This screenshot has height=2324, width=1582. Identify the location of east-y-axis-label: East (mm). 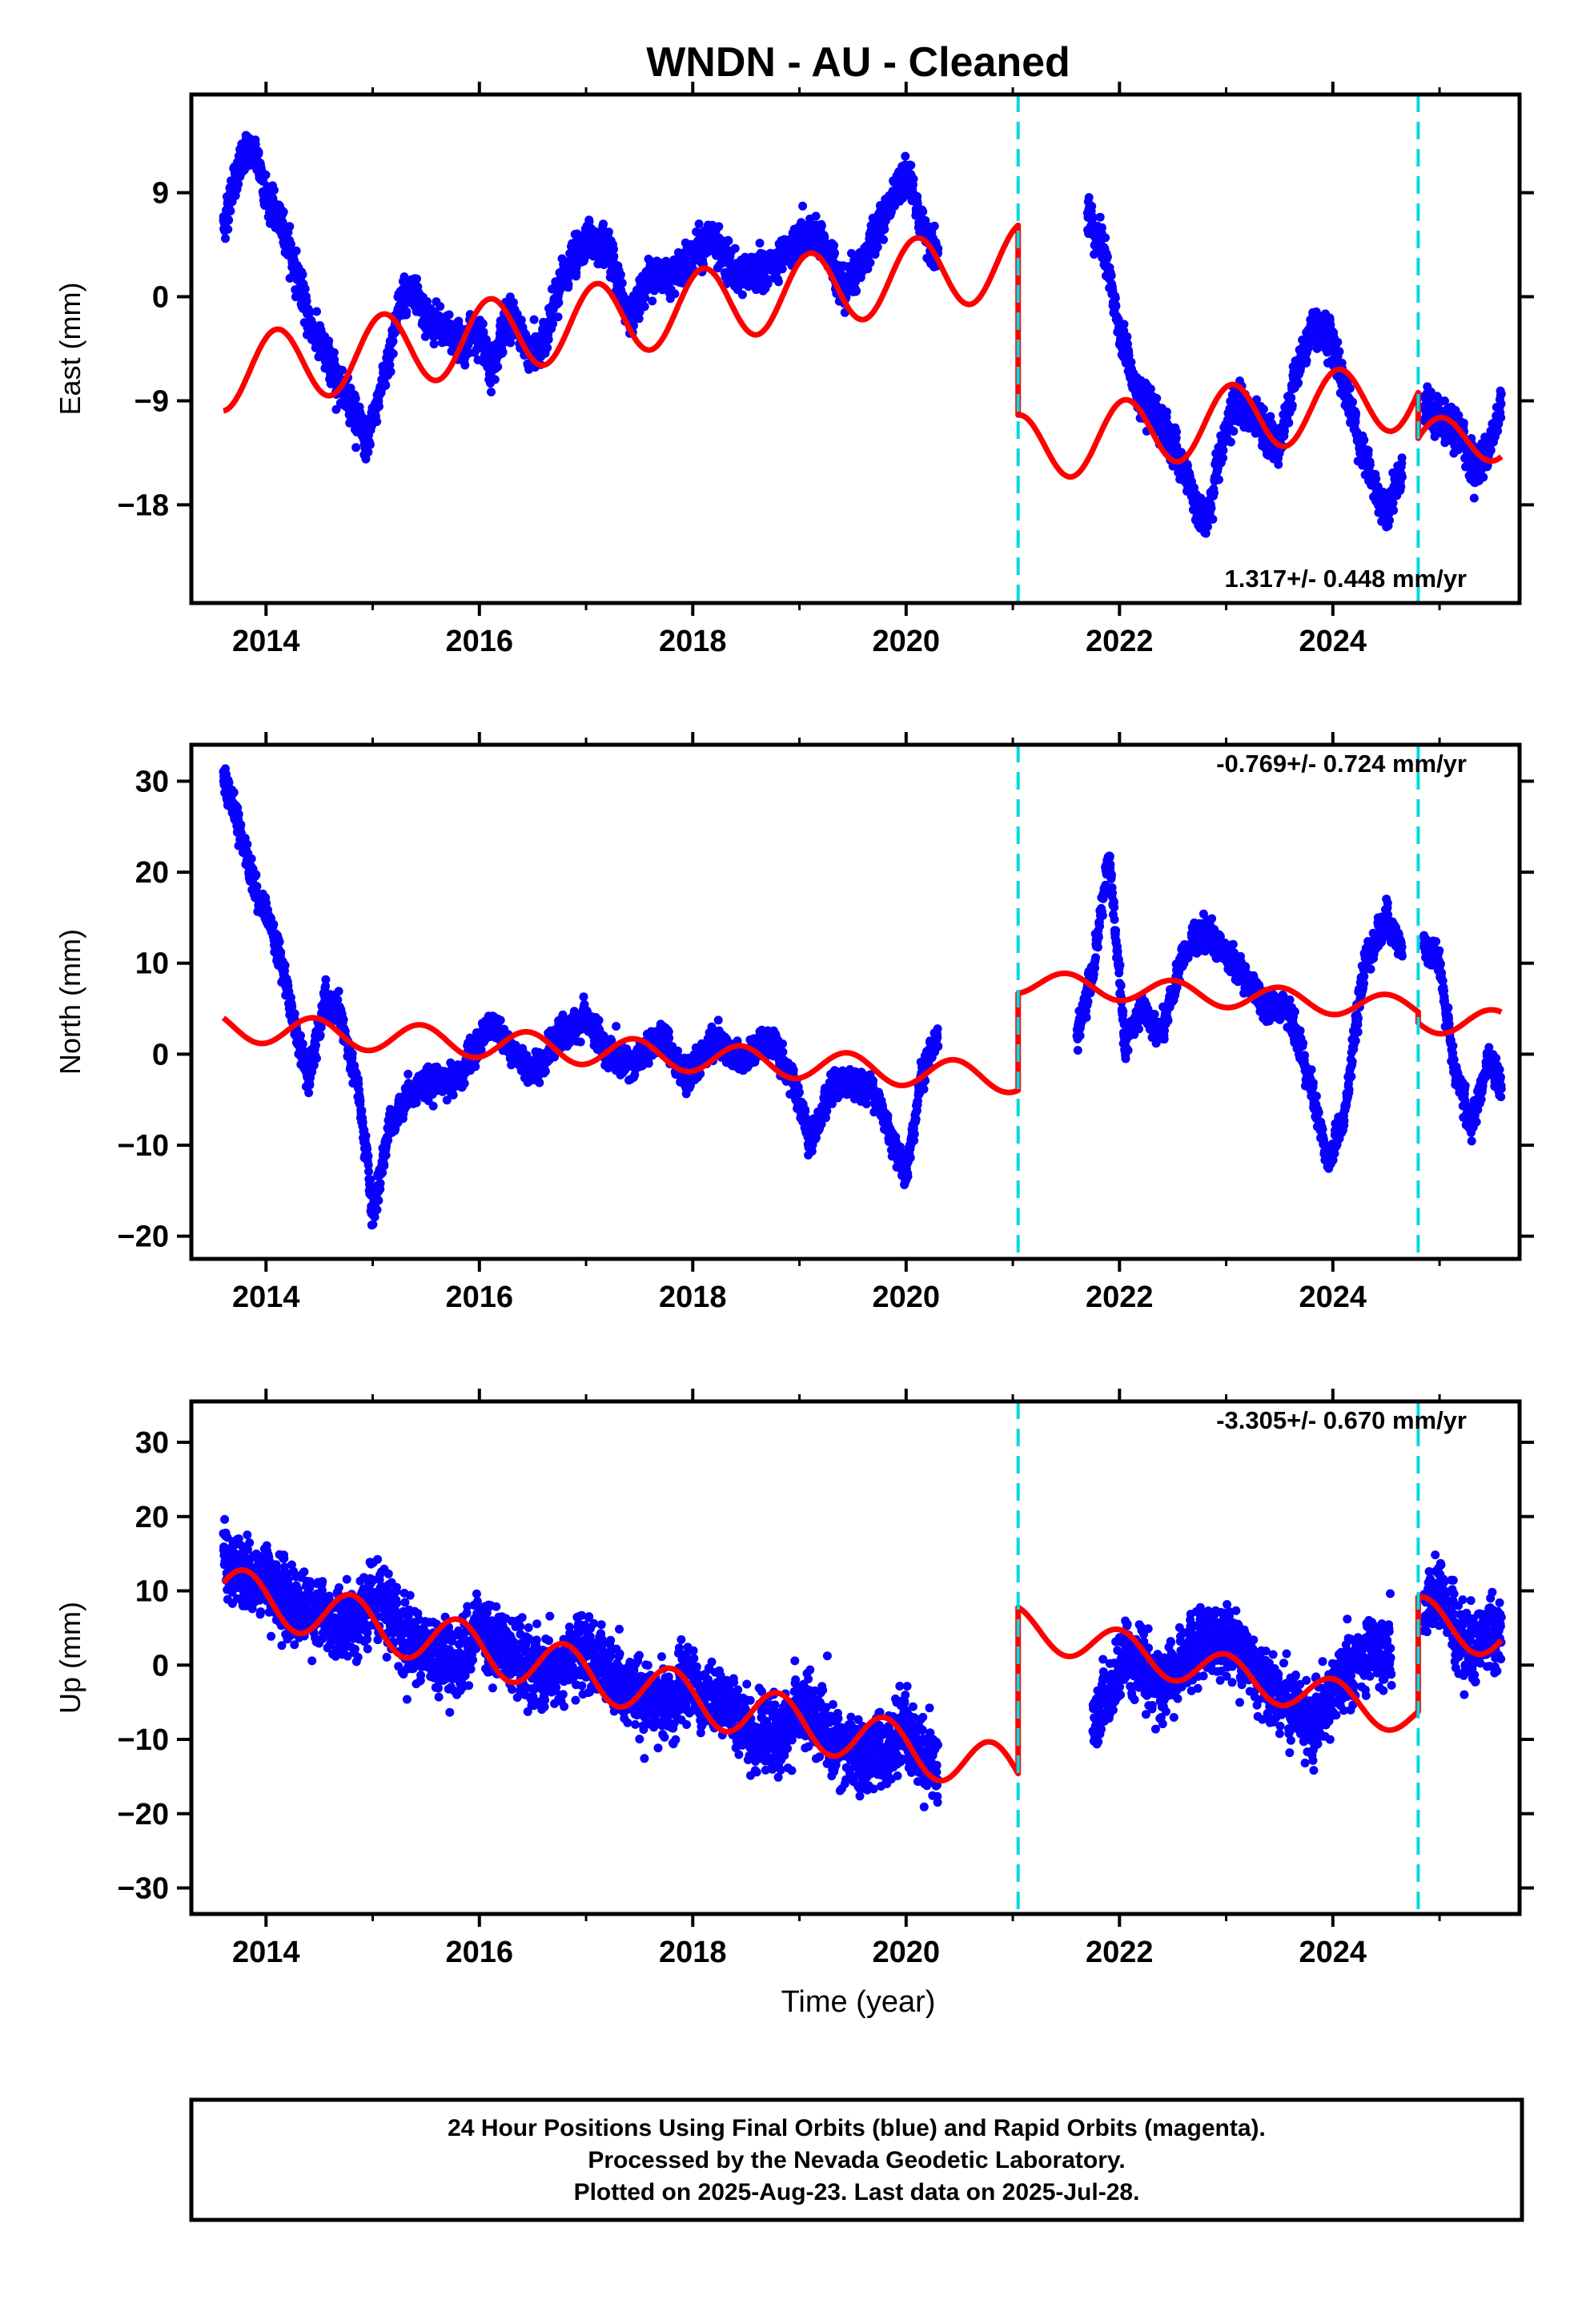
(70, 349).